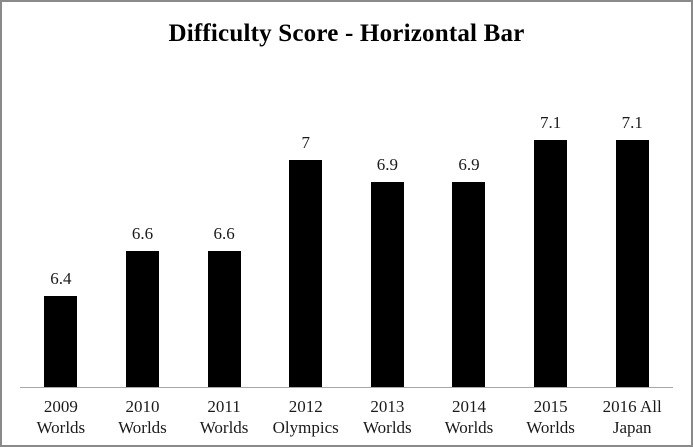 Image resolution: width=693 pixels, height=447 pixels. I want to click on bar-group: 6.4, so click(61, 250).